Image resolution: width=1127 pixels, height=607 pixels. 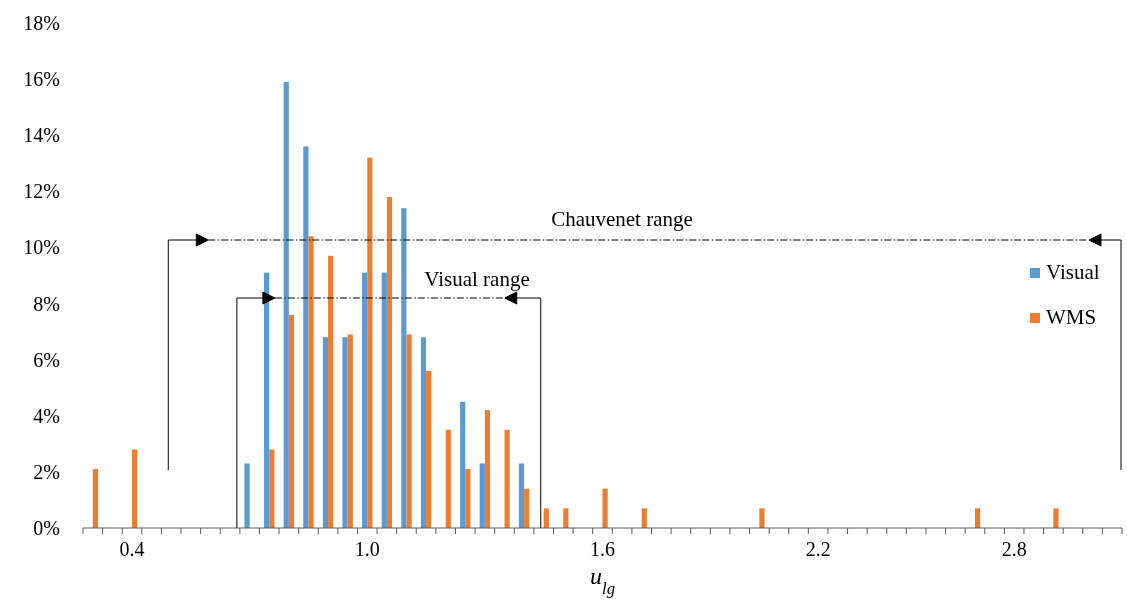 What do you see at coordinates (818, 549) in the screenshot?
I see `x-tick-label: 2.2` at bounding box center [818, 549].